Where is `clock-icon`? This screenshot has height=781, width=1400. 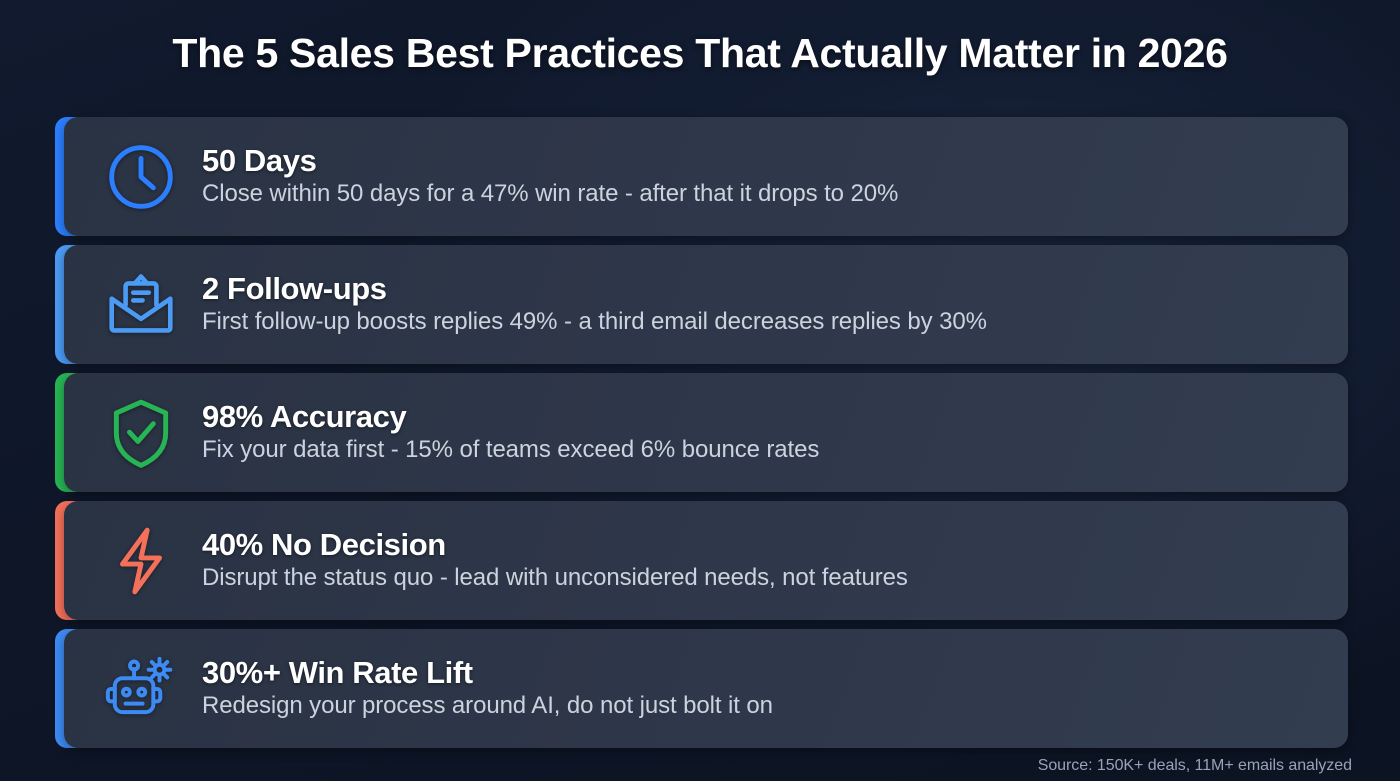 clock-icon is located at coordinates (141, 177).